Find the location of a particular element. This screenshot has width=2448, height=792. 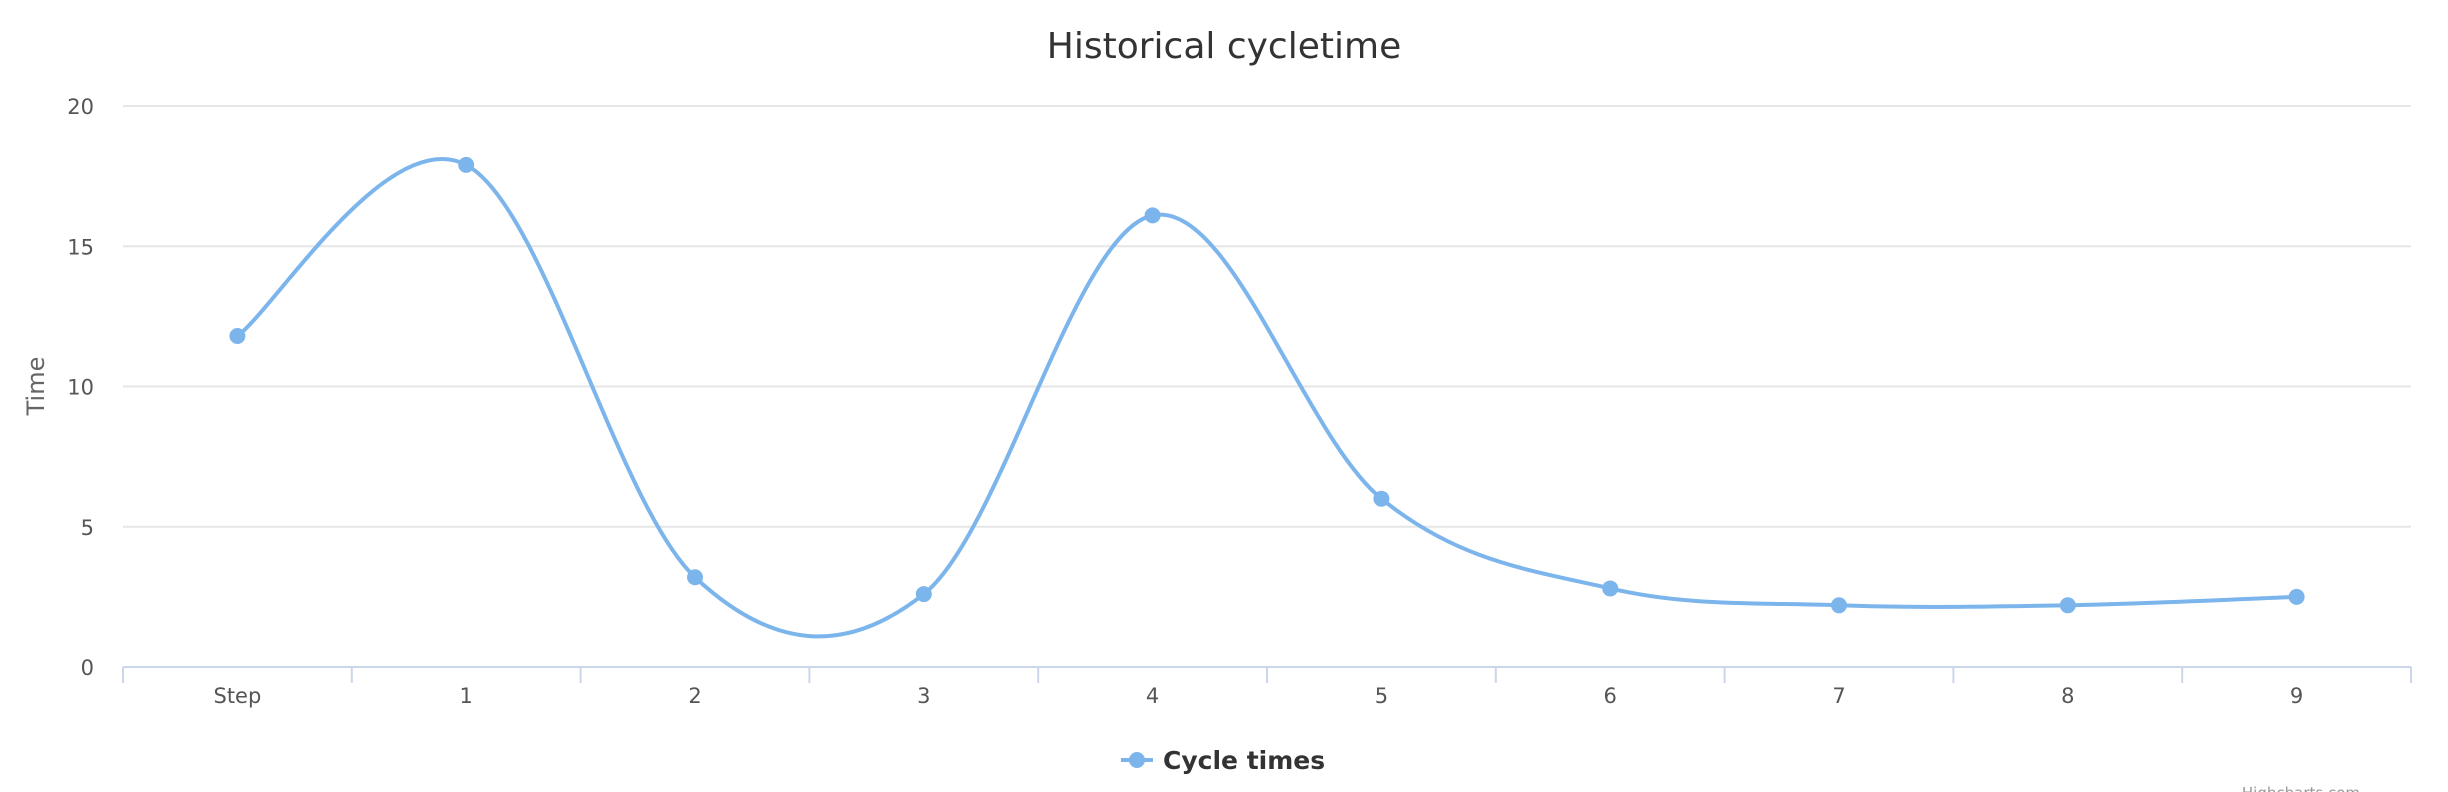

y-tick-label-0: 0 is located at coordinates (87, 668).